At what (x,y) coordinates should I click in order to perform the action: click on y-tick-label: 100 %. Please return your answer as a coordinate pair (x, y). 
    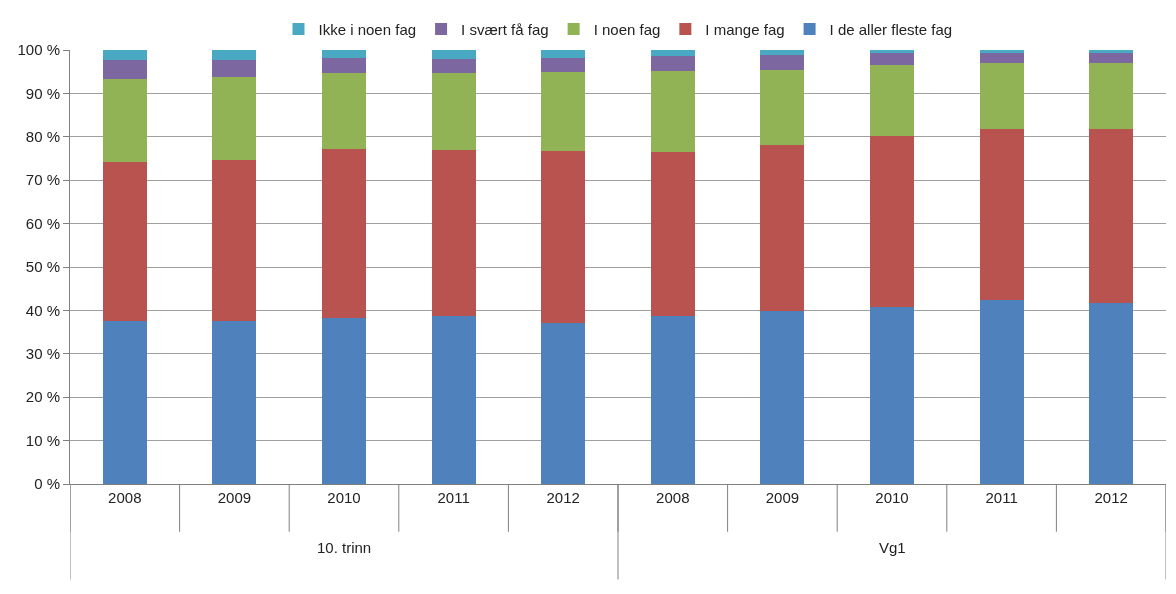
    Looking at the image, I should click on (38, 50).